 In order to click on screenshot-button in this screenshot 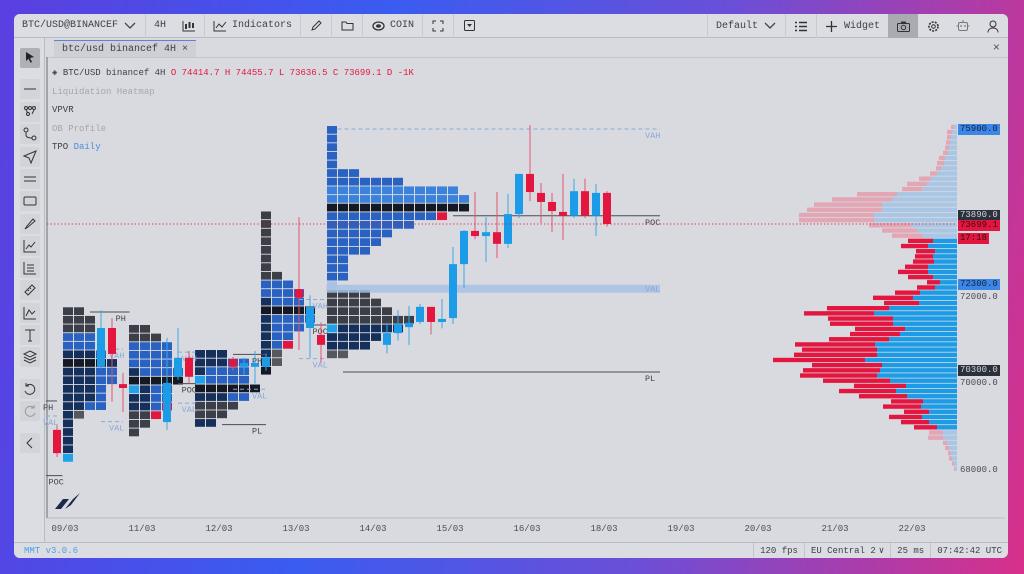, I will do `click(903, 26)`.